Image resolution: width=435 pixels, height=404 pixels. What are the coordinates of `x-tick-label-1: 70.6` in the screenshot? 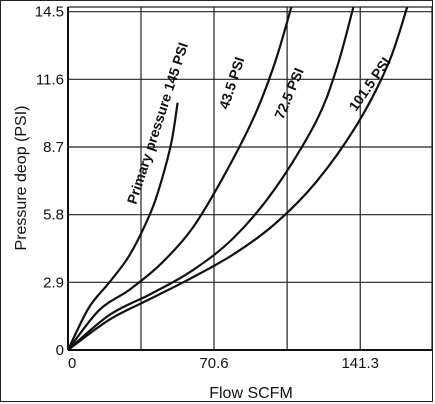 It's located at (213, 363).